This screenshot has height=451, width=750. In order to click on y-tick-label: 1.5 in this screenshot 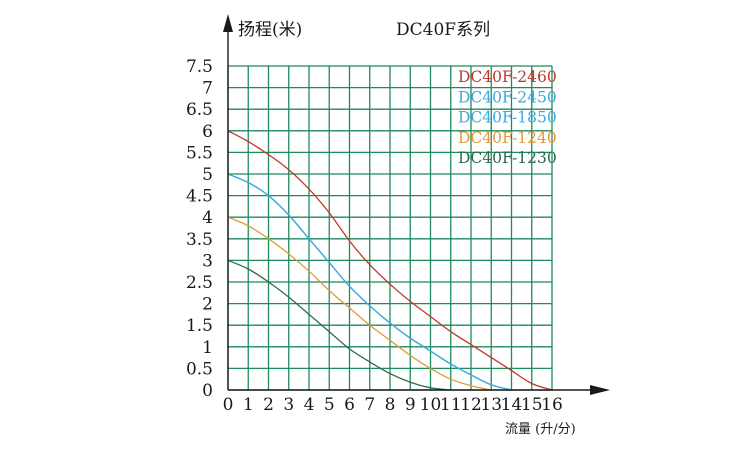, I will do `click(199, 326)`.